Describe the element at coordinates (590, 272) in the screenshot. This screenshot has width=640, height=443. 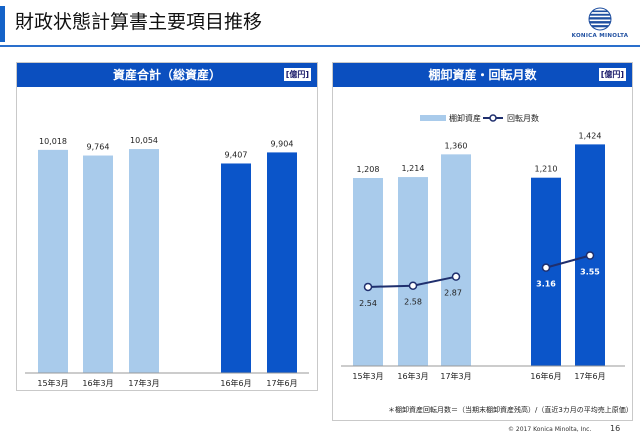
I see `turnover-value-label: 3.55` at that location.